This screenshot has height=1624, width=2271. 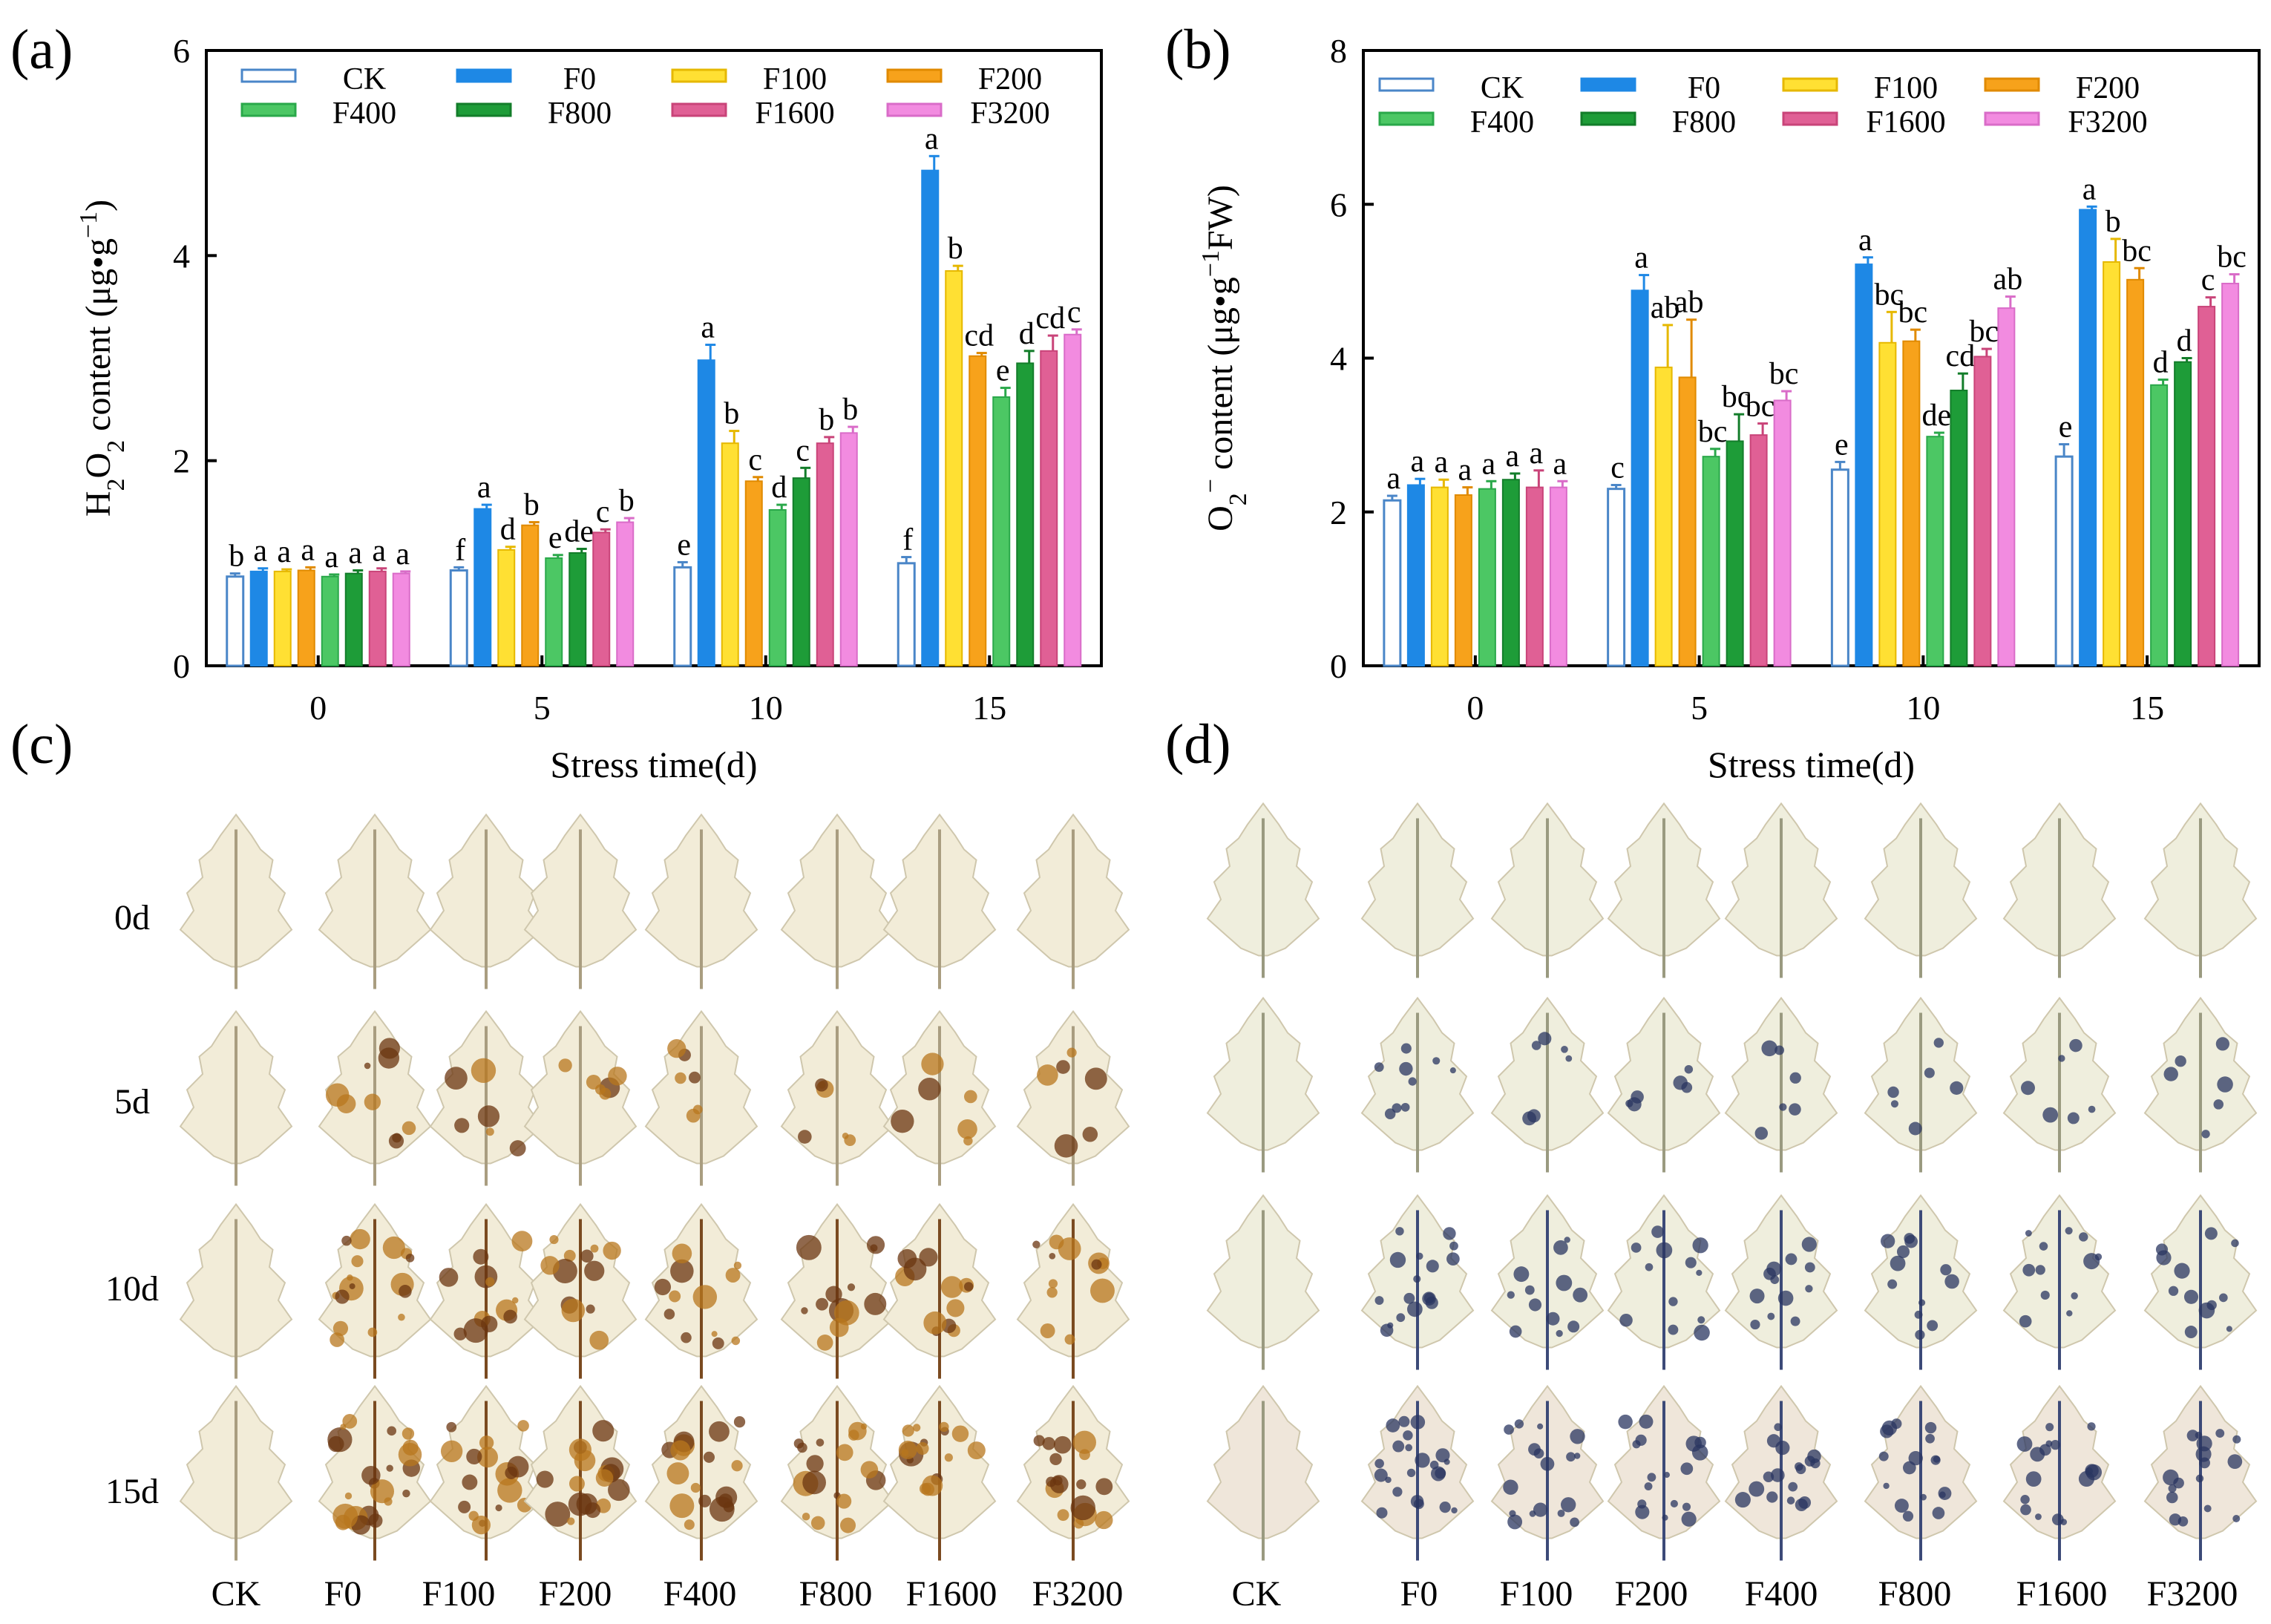 What do you see at coordinates (364, 79) in the screenshot?
I see `legend-label: CK` at bounding box center [364, 79].